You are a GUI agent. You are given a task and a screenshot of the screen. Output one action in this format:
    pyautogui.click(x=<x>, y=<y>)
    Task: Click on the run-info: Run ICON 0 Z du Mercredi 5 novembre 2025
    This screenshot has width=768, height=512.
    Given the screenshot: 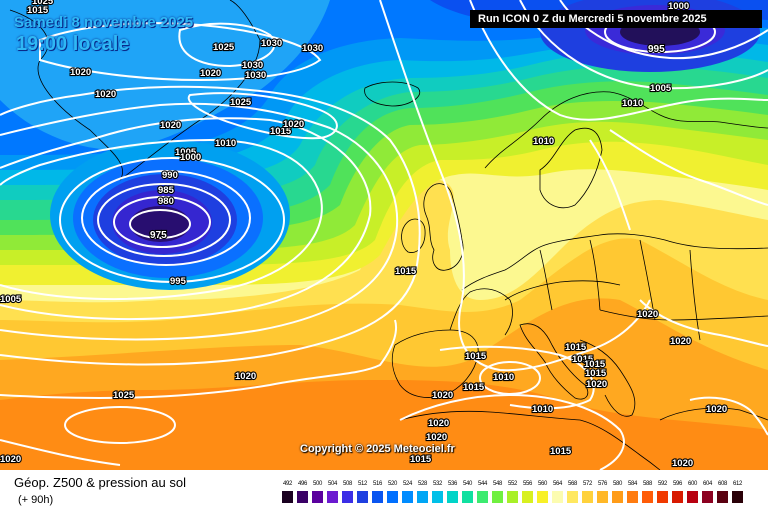 What is the action you would take?
    pyautogui.click(x=616, y=19)
    